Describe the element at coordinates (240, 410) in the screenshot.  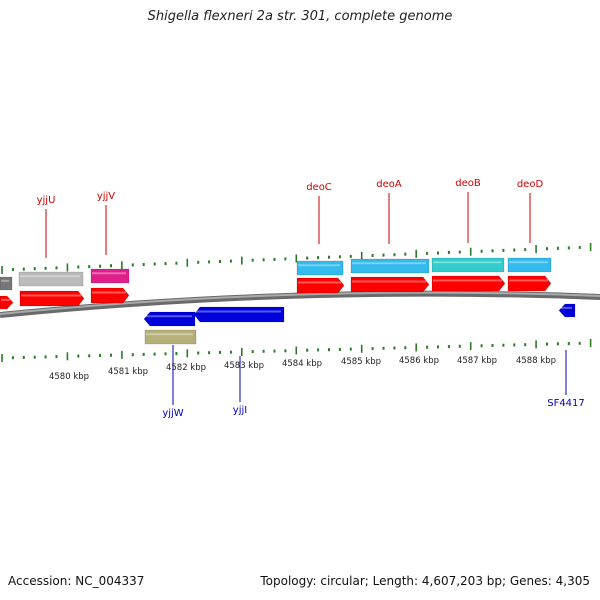
I see `gene-label-yjjI: yjjI` at that location.